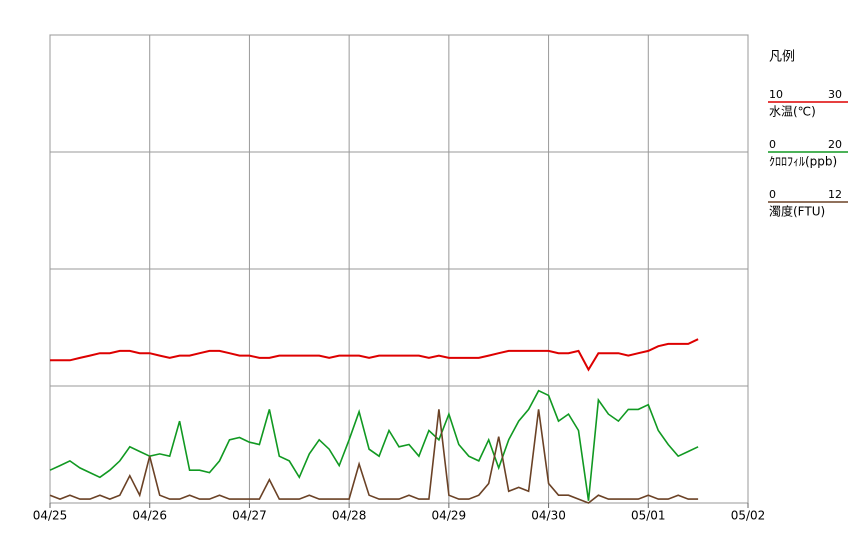 The image size is (868, 540). I want to click on legend-max: 12, so click(835, 194).